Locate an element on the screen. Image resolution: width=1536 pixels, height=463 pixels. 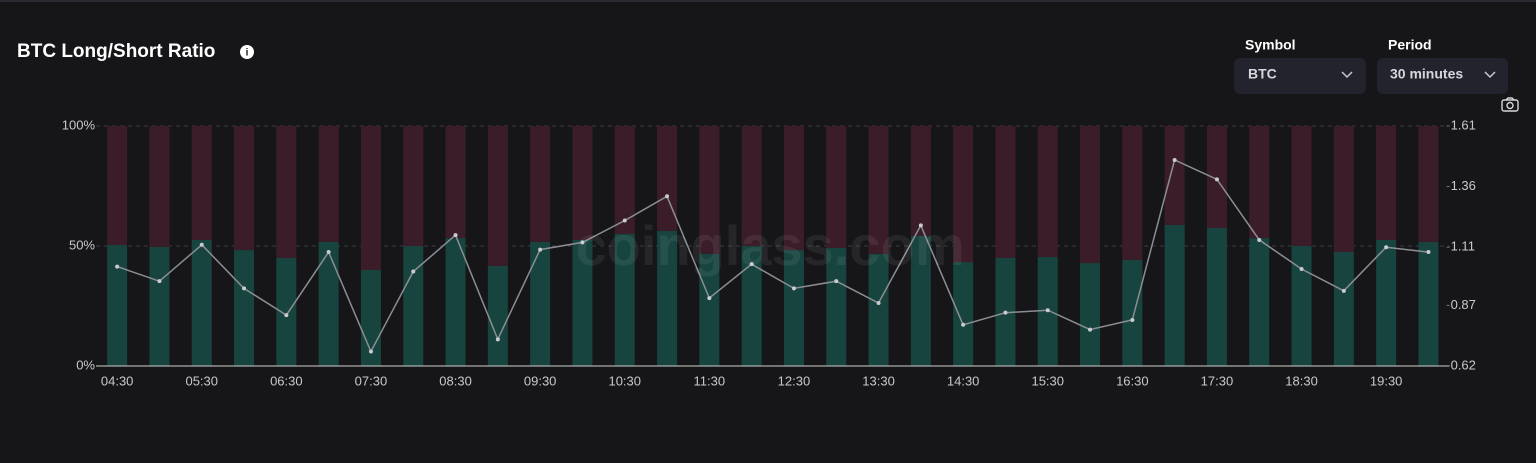
x-tick-label: 18:30 is located at coordinates (1301, 380).